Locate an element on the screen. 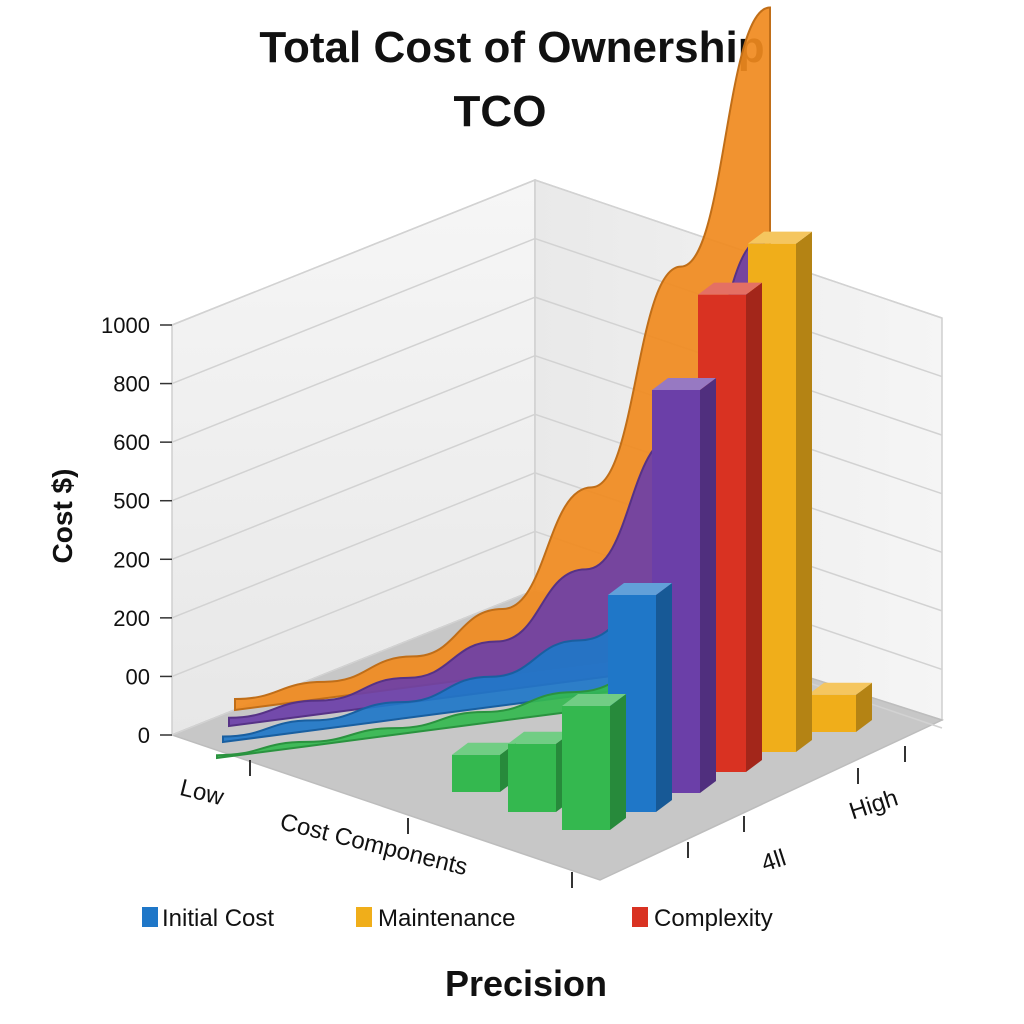 This screenshot has width=1024, height=1024. y-tick-label-4: 500 is located at coordinates (131, 501).